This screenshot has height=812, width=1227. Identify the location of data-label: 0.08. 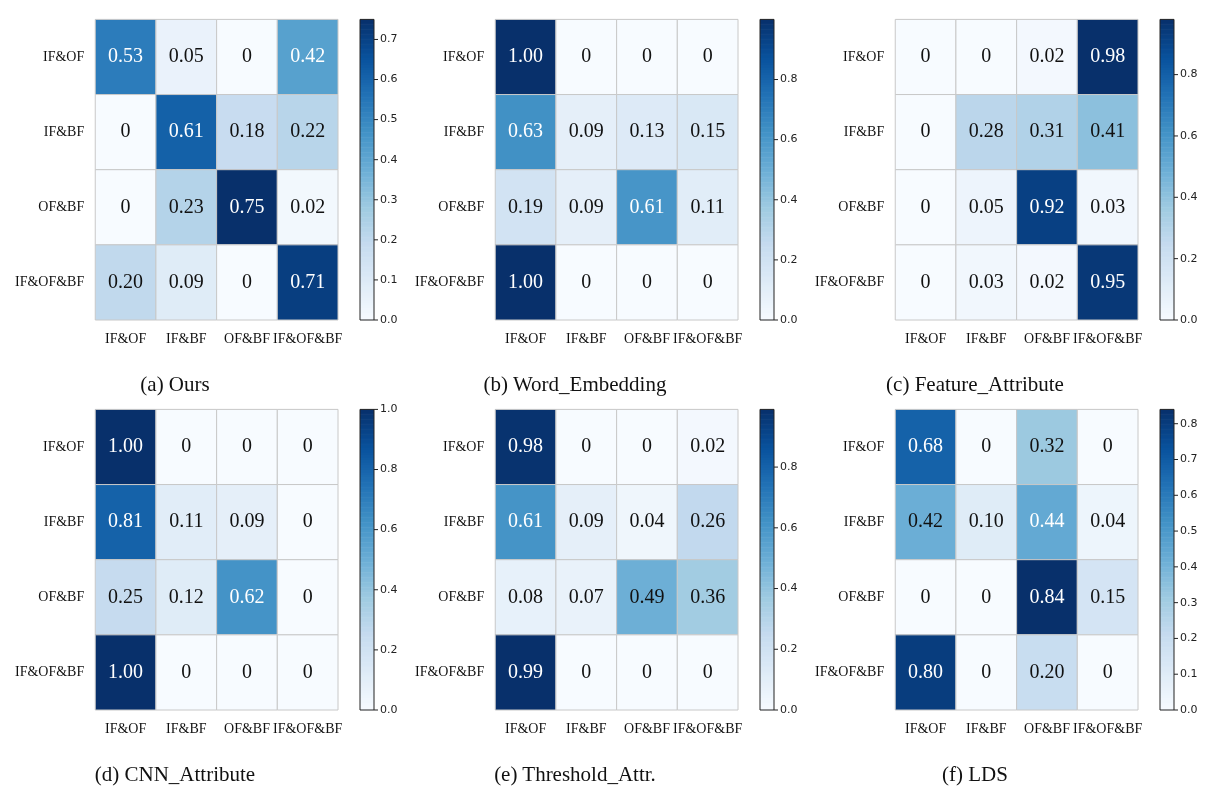
(526, 595).